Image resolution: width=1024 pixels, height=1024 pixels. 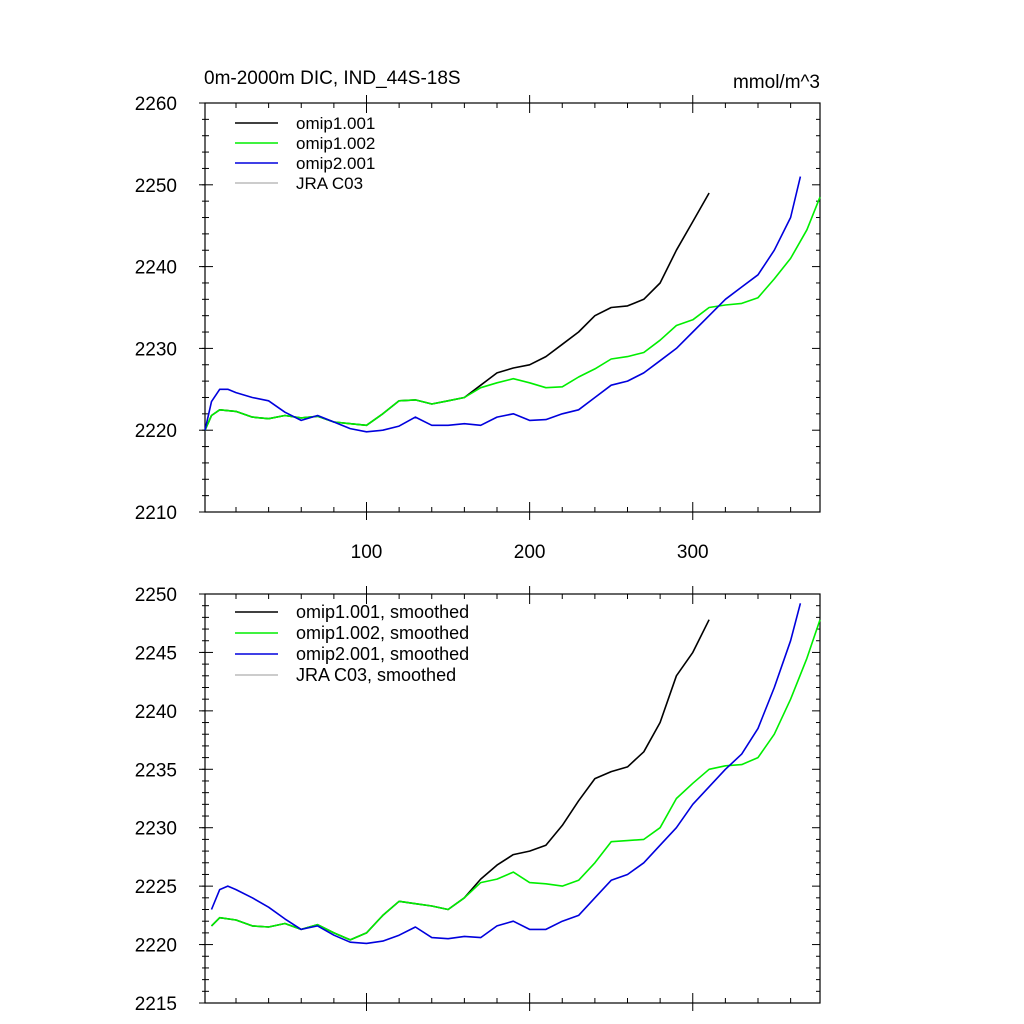 I want to click on legend-label: omip1.001, so click(x=335, y=123).